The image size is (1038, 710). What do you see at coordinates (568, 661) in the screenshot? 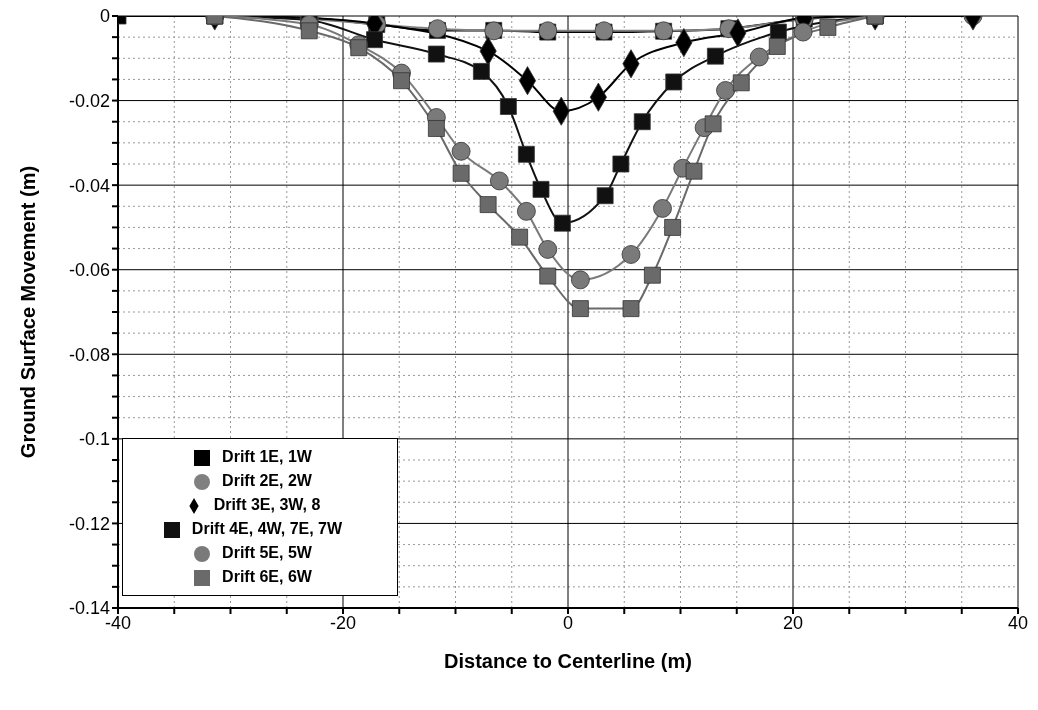
I see `x-axis-title: Distance to Centerline (m)` at bounding box center [568, 661].